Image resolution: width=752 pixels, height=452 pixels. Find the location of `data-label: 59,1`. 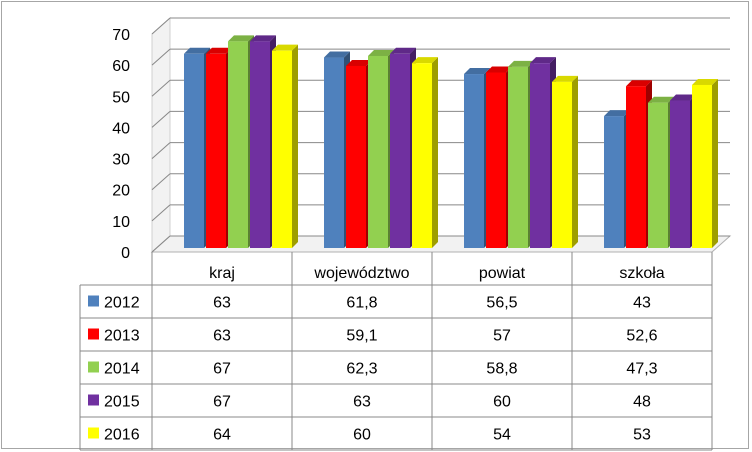

data-label: 59,1 is located at coordinates (361, 336).